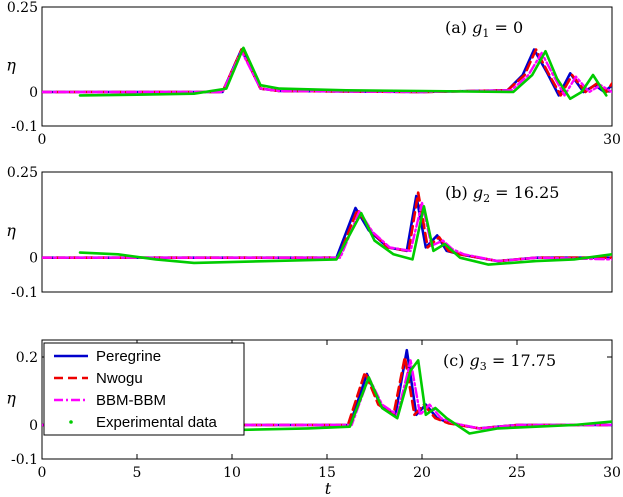 Image resolution: width=623 pixels, height=497 pixels. Describe the element at coordinates (27, 358) in the screenshot. I see `y-tick-label: 0.2` at that location.